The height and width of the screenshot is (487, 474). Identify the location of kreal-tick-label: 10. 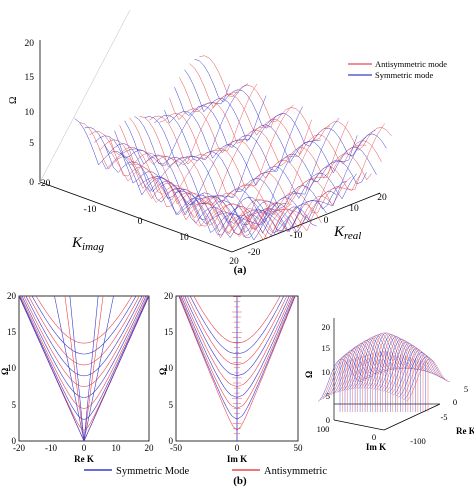
(354, 209).